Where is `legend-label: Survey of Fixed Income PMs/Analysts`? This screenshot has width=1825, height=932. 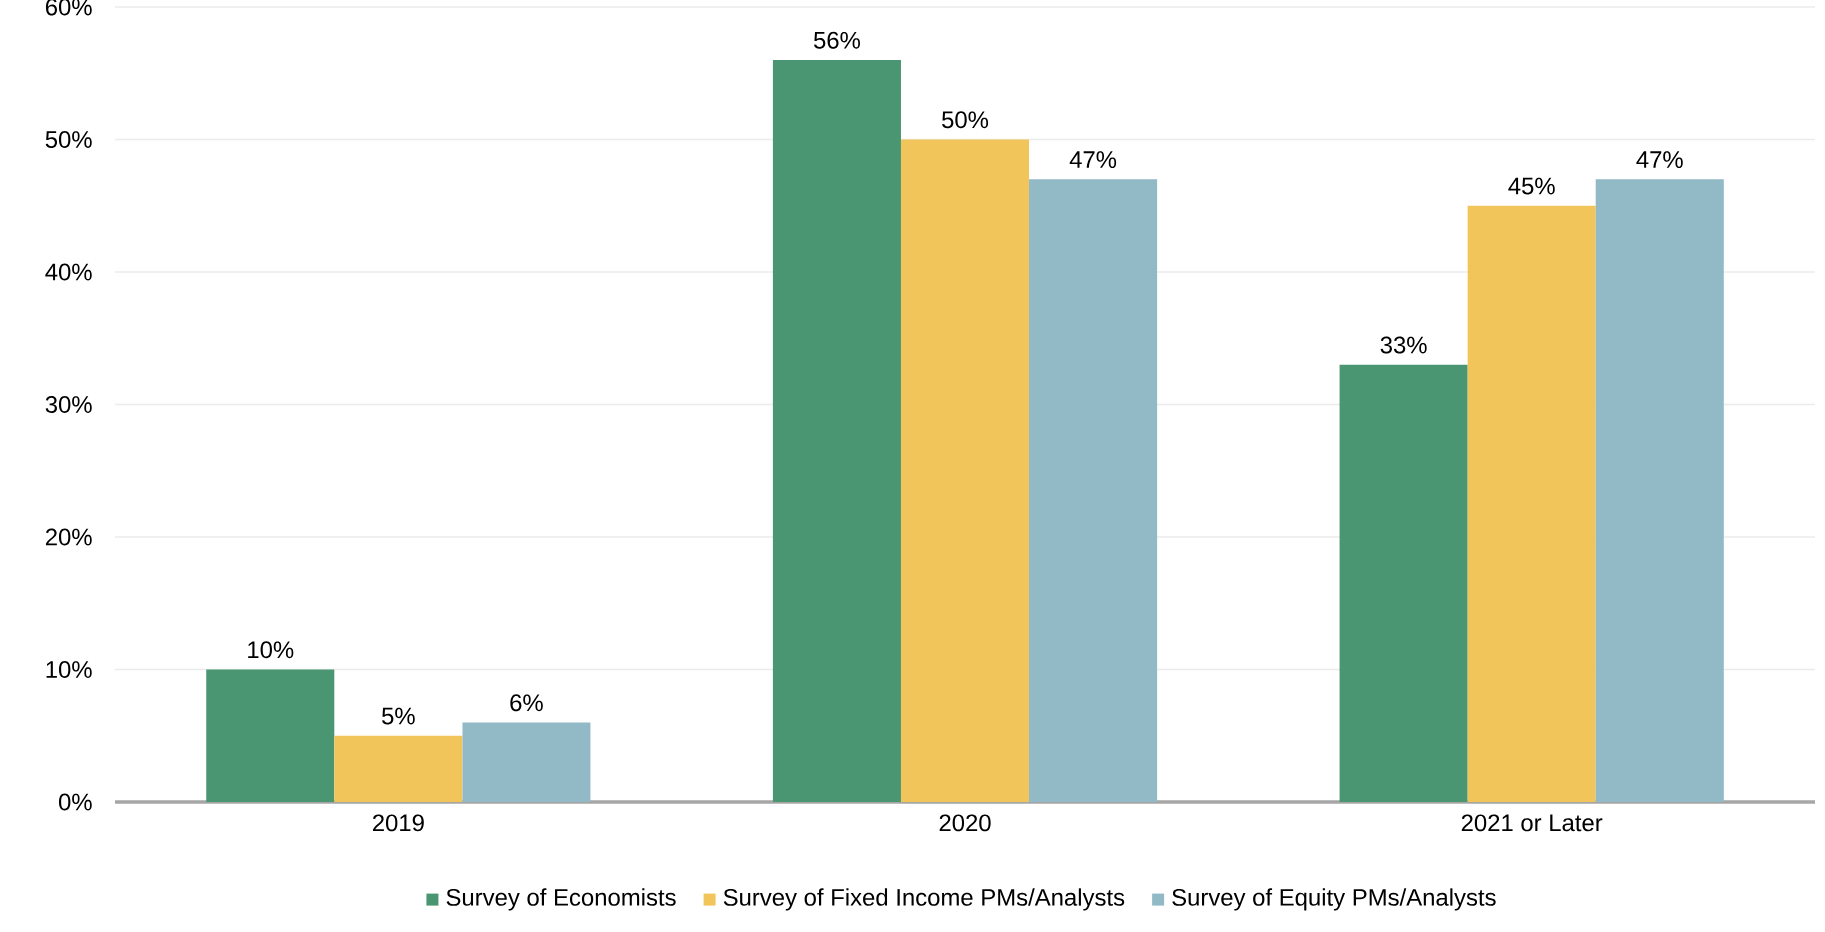 legend-label: Survey of Fixed Income PMs/Analysts is located at coordinates (924, 899).